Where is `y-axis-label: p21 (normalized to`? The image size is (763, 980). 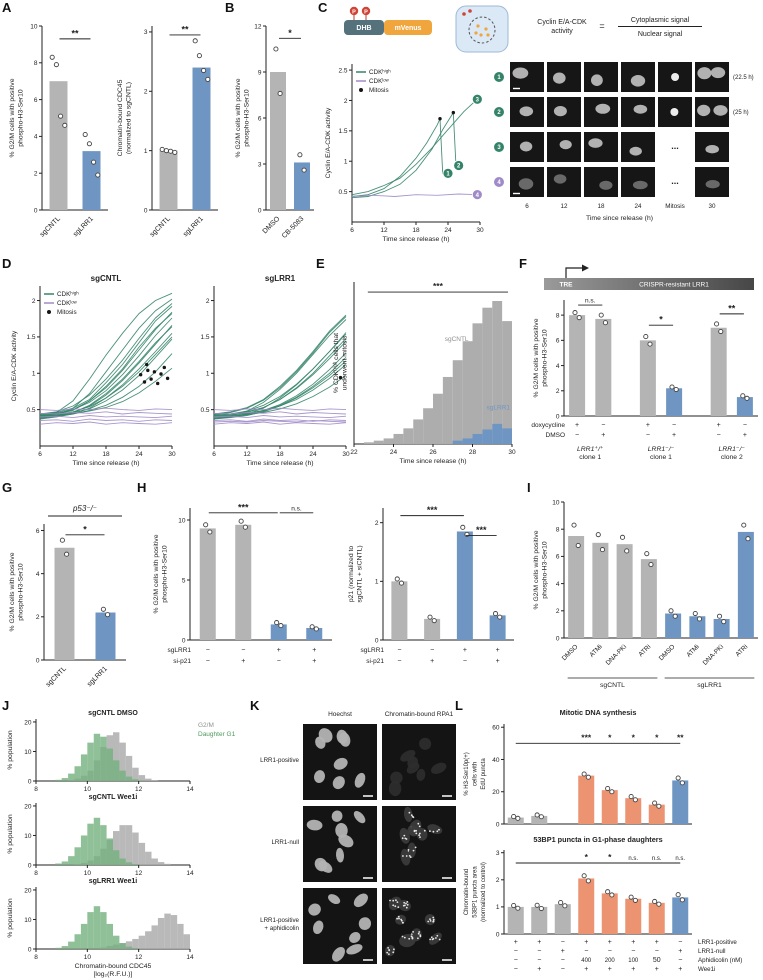 y-axis-label: p21 (normalized to is located at coordinates (351, 574).